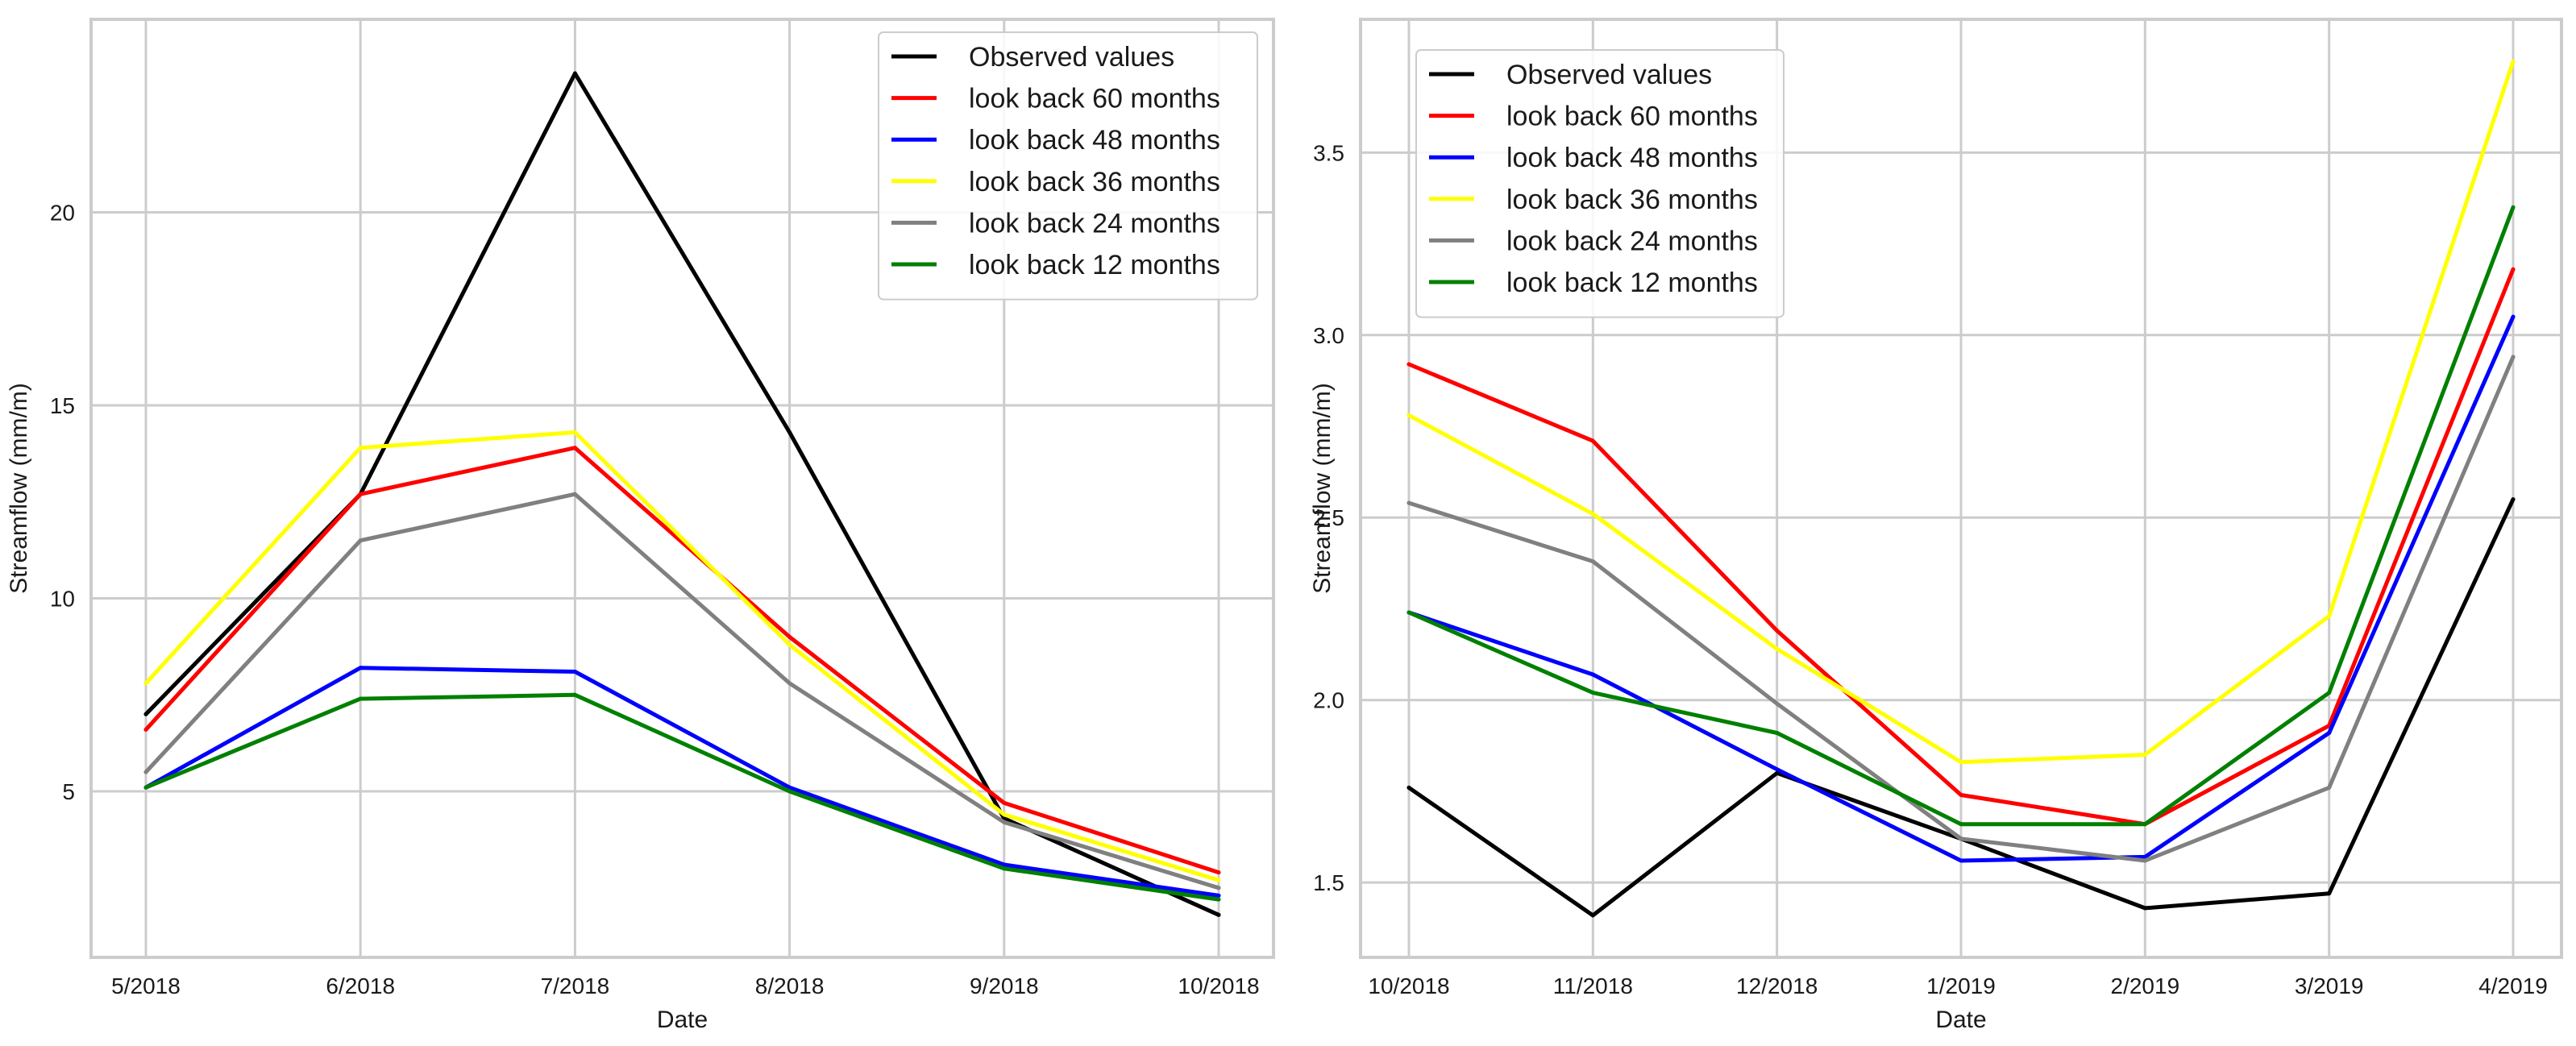 This screenshot has width=2576, height=1046. What do you see at coordinates (68, 791) in the screenshot?
I see `y-tick-label: 5` at bounding box center [68, 791].